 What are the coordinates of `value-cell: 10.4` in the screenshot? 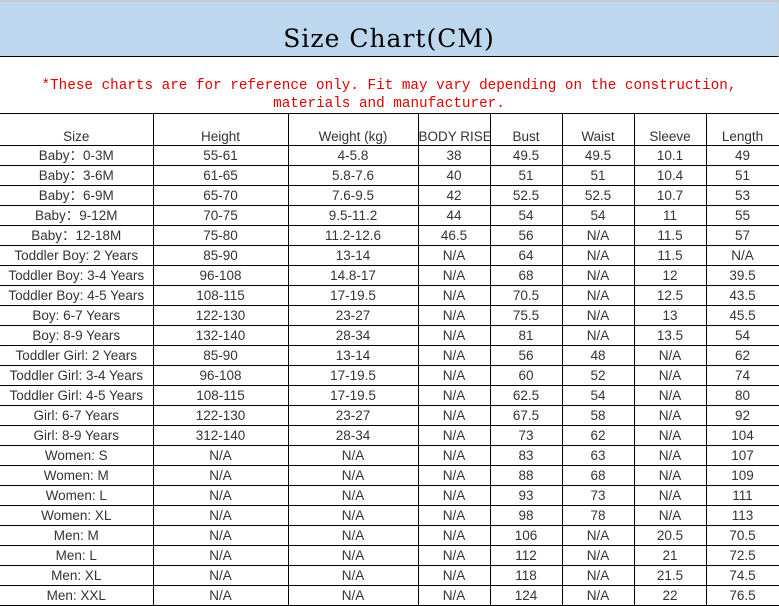 It's located at (670, 175).